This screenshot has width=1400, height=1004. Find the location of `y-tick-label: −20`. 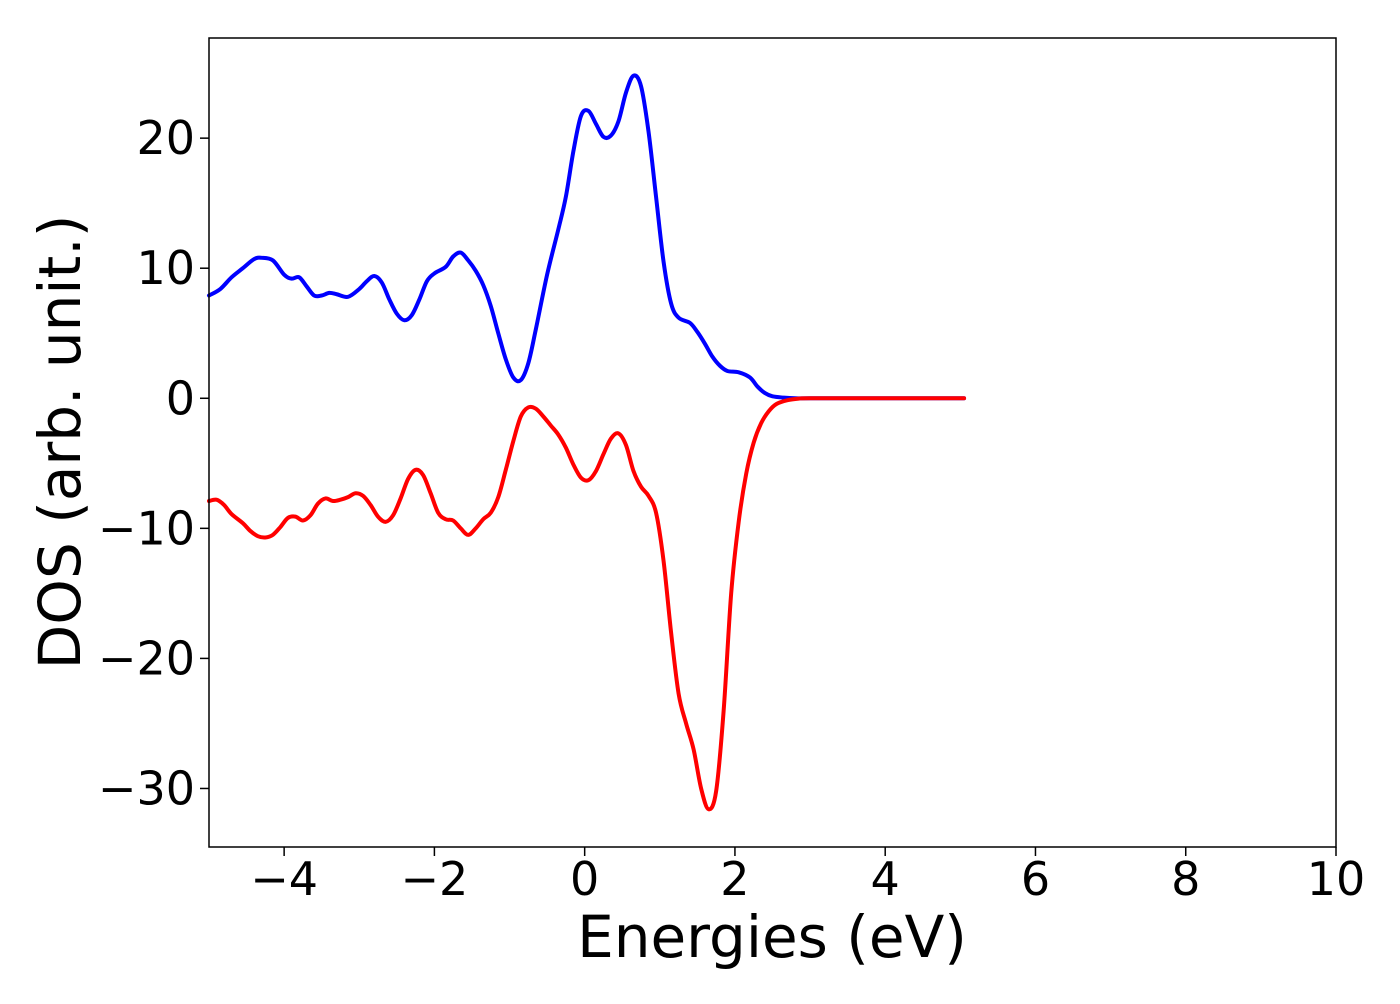

y-tick-label: −20 is located at coordinates (146, 658).